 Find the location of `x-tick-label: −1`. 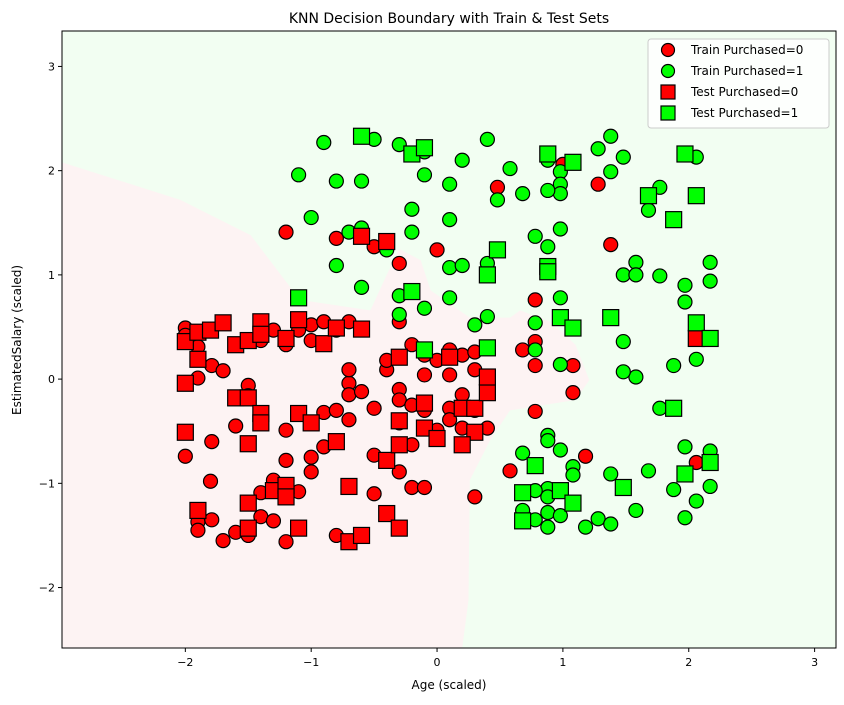

x-tick-label: −1 is located at coordinates (311, 662).